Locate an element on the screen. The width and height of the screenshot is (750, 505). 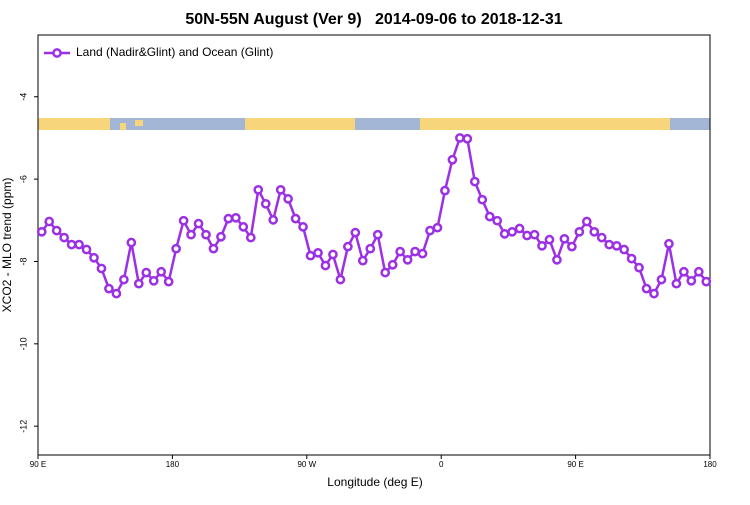
y-axis-label: XCO2 - MLO trend (ppm) is located at coordinates (7, 245).